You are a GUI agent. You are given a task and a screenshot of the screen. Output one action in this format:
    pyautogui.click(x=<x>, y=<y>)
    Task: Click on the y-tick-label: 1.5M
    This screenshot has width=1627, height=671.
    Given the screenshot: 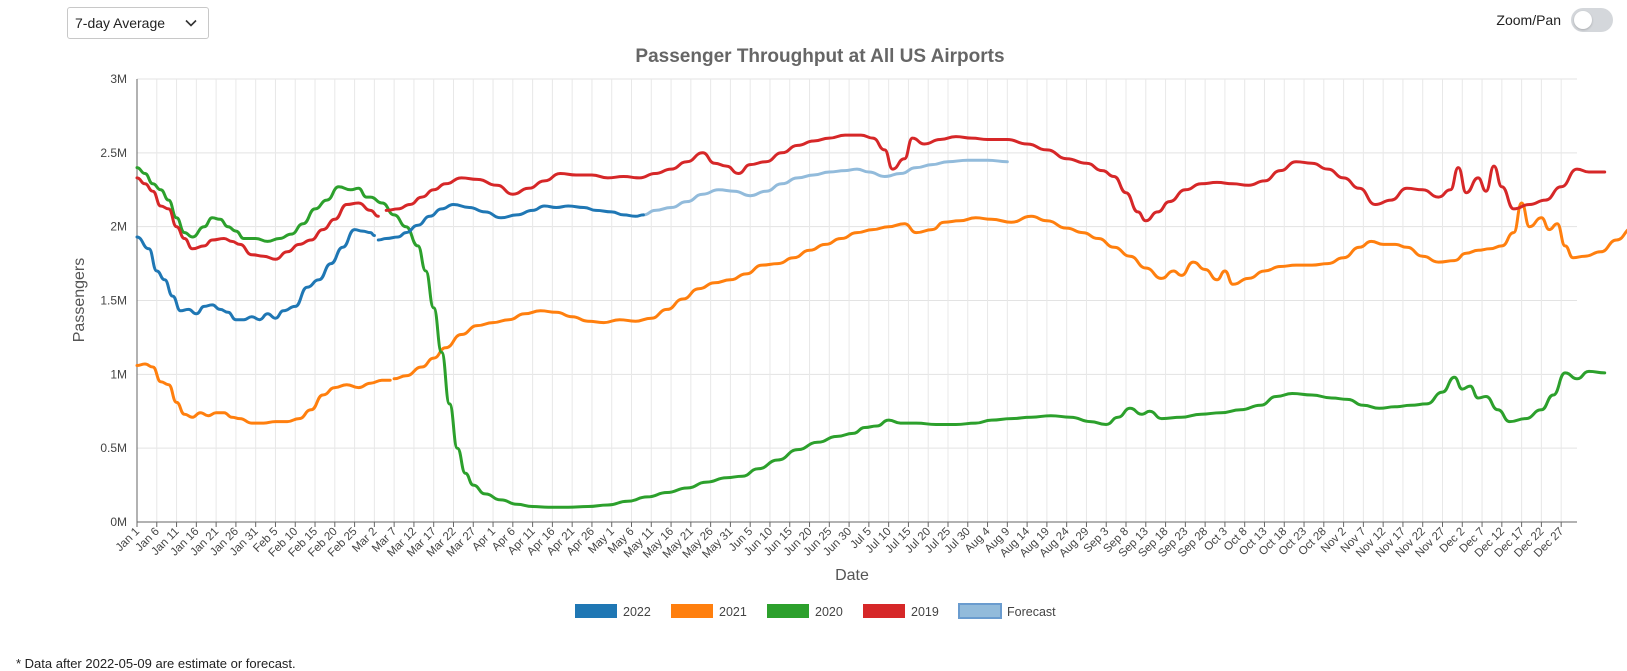 What is the action you would take?
    pyautogui.click(x=113, y=301)
    